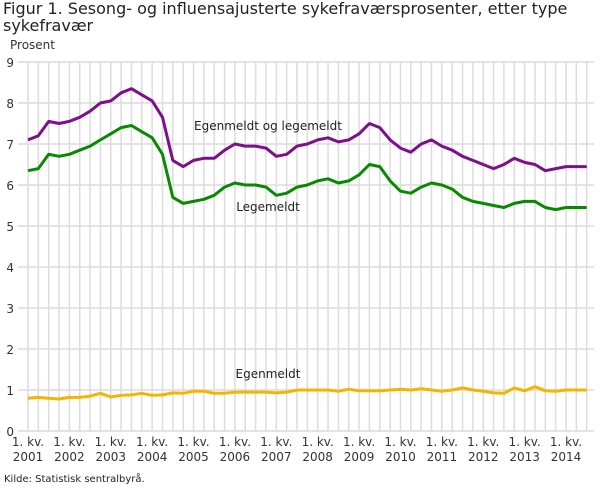 The image size is (610, 488). I want to click on x-tick-label: 2009, so click(359, 457).